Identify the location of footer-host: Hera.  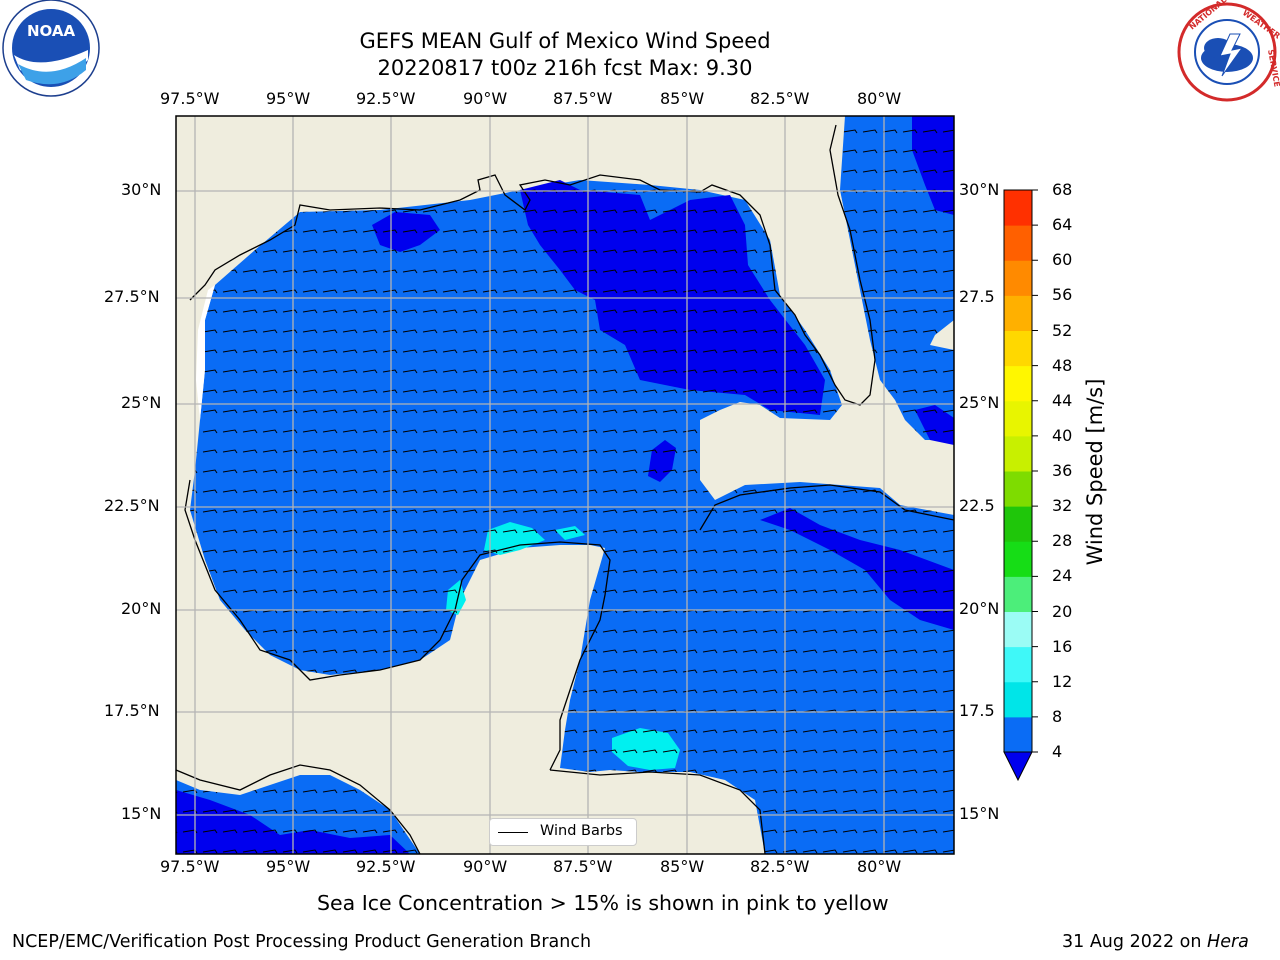
(1228, 942).